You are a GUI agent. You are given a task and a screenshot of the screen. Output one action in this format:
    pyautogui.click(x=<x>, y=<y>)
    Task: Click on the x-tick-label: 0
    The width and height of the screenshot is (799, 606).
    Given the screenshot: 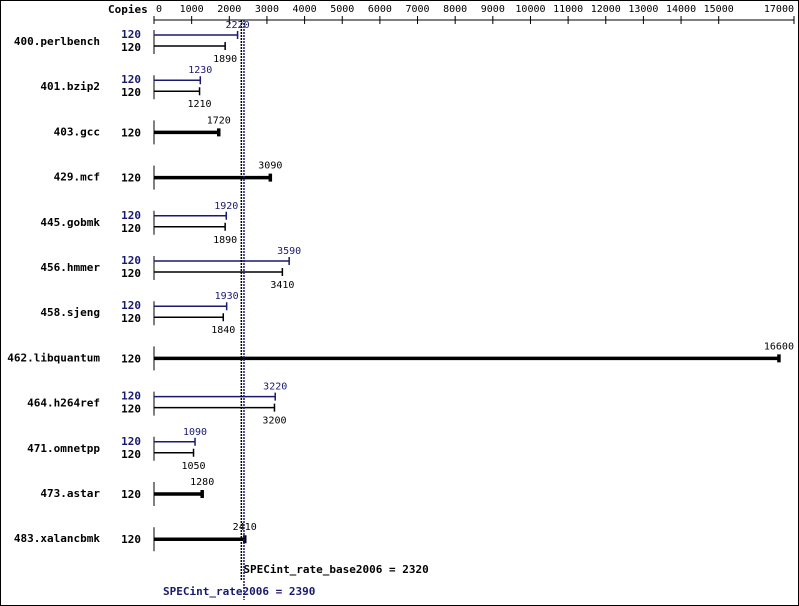 What is the action you would take?
    pyautogui.click(x=159, y=9)
    